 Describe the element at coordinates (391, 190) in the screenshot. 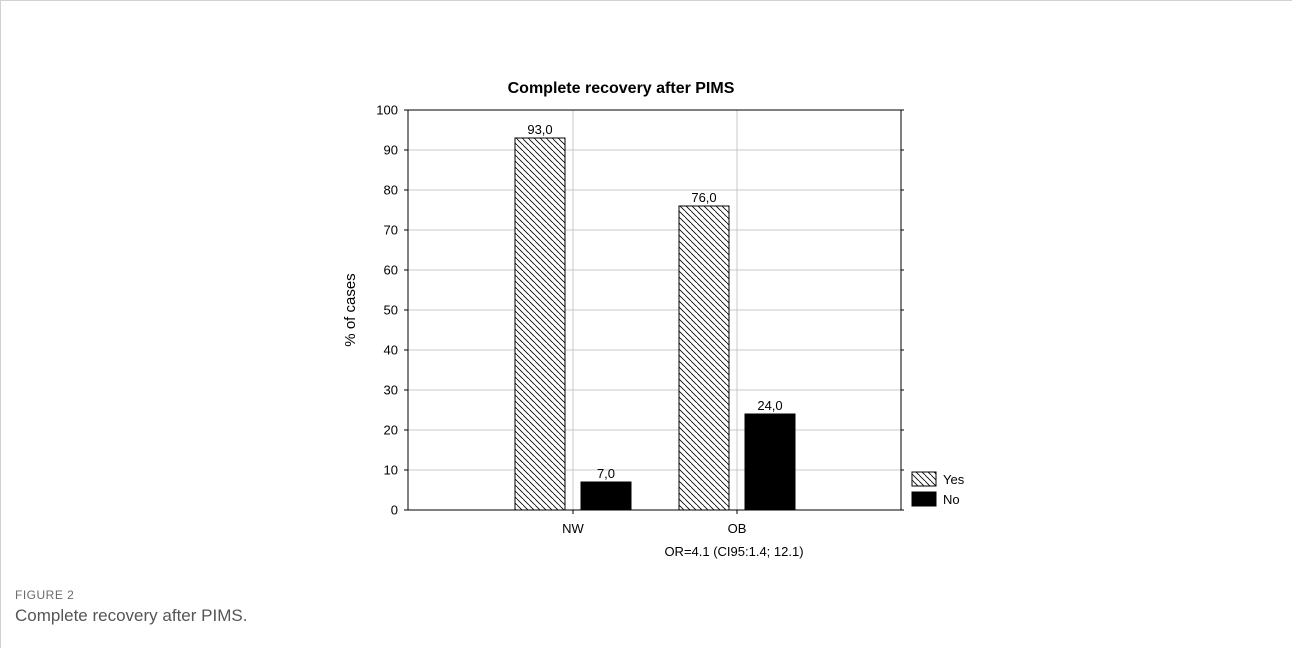

I see `y-tick-label: 80` at that location.